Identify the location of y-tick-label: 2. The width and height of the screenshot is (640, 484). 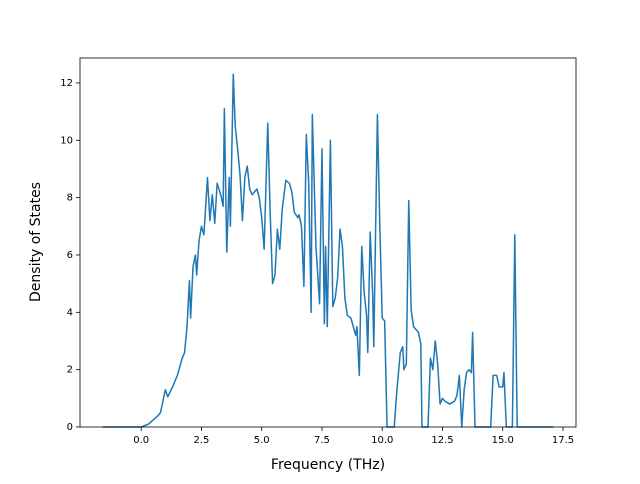
(70, 370).